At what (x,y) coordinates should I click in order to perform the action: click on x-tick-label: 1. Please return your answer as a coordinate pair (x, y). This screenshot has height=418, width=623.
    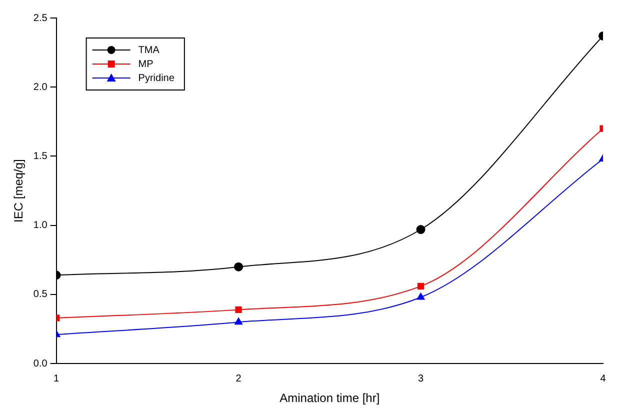
    Looking at the image, I should click on (57, 378).